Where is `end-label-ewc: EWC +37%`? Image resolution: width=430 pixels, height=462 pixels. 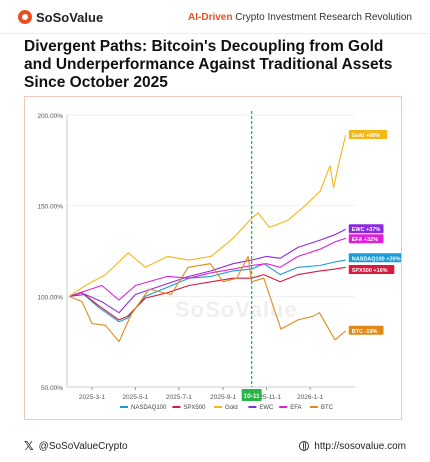
end-label-ewc: EWC +37% is located at coordinates (366, 230).